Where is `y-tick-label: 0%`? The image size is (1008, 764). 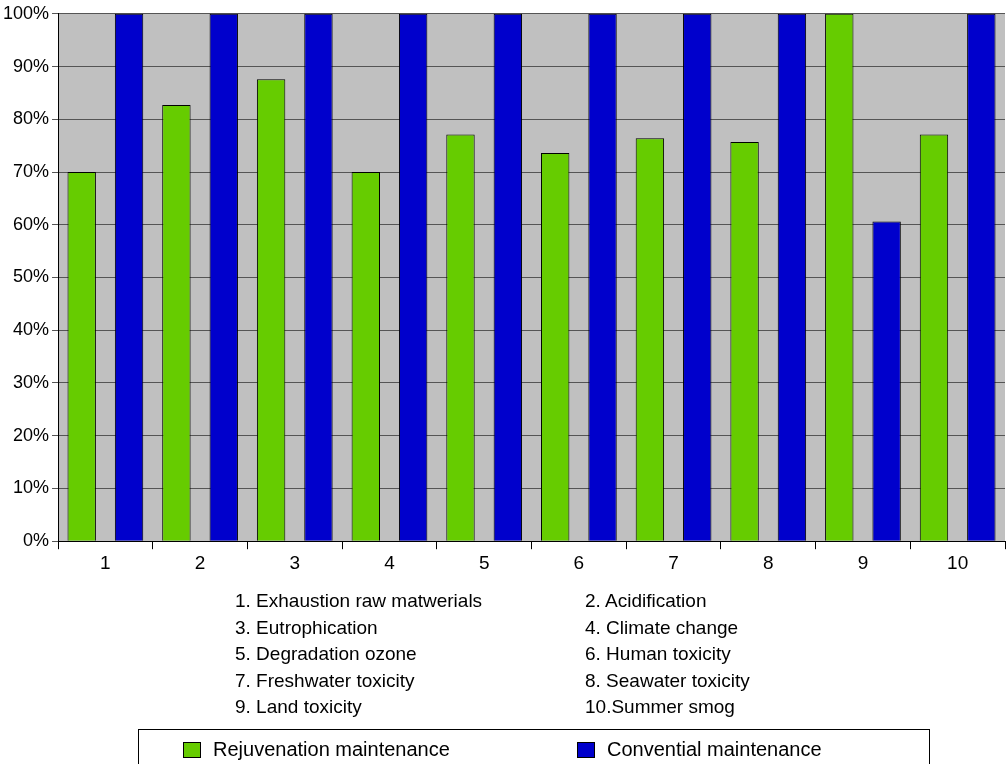 y-tick-label: 0% is located at coordinates (36, 540).